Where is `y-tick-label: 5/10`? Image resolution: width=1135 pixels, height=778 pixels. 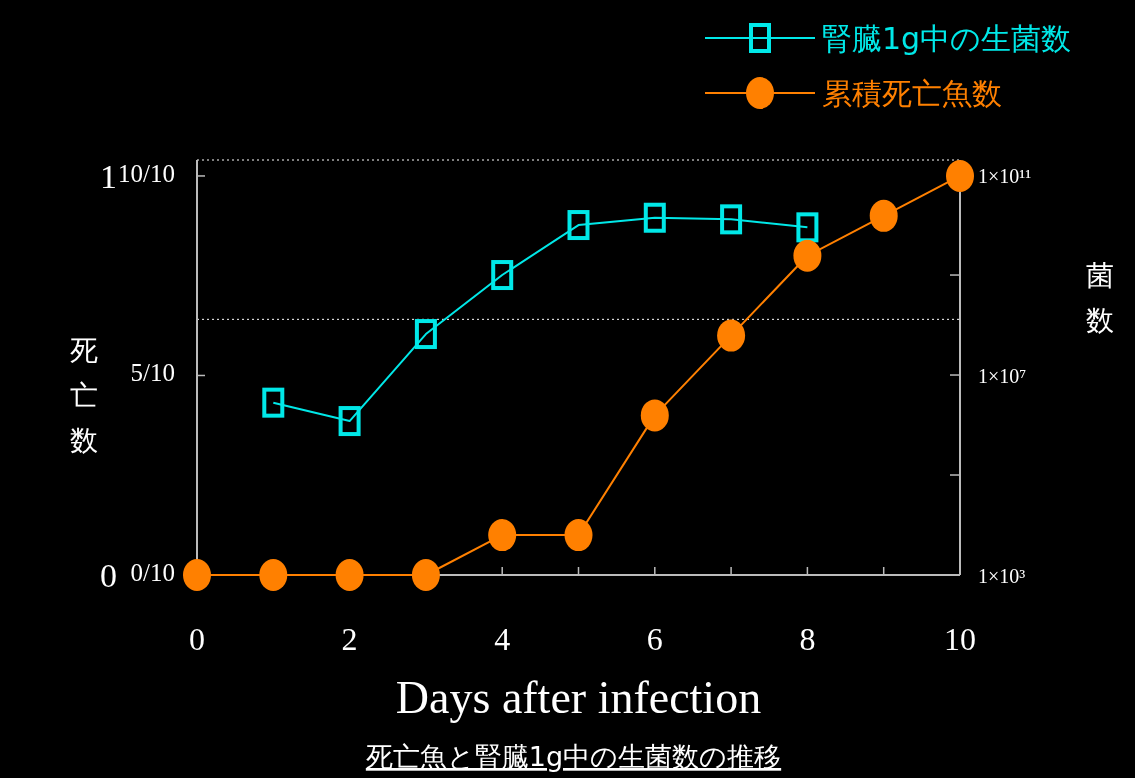 y-tick-label: 5/10 is located at coordinates (152, 373).